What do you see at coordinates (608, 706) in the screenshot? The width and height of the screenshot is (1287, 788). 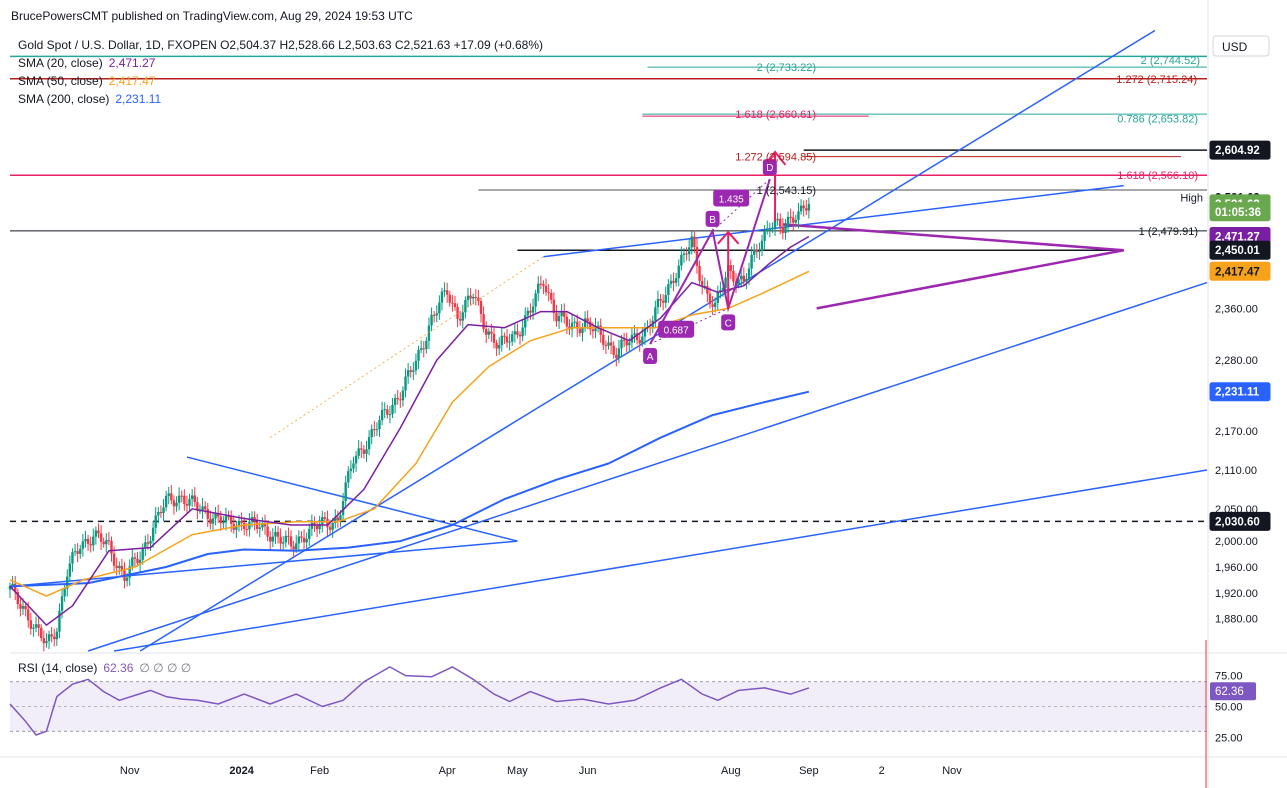 I see `rsi-band` at bounding box center [608, 706].